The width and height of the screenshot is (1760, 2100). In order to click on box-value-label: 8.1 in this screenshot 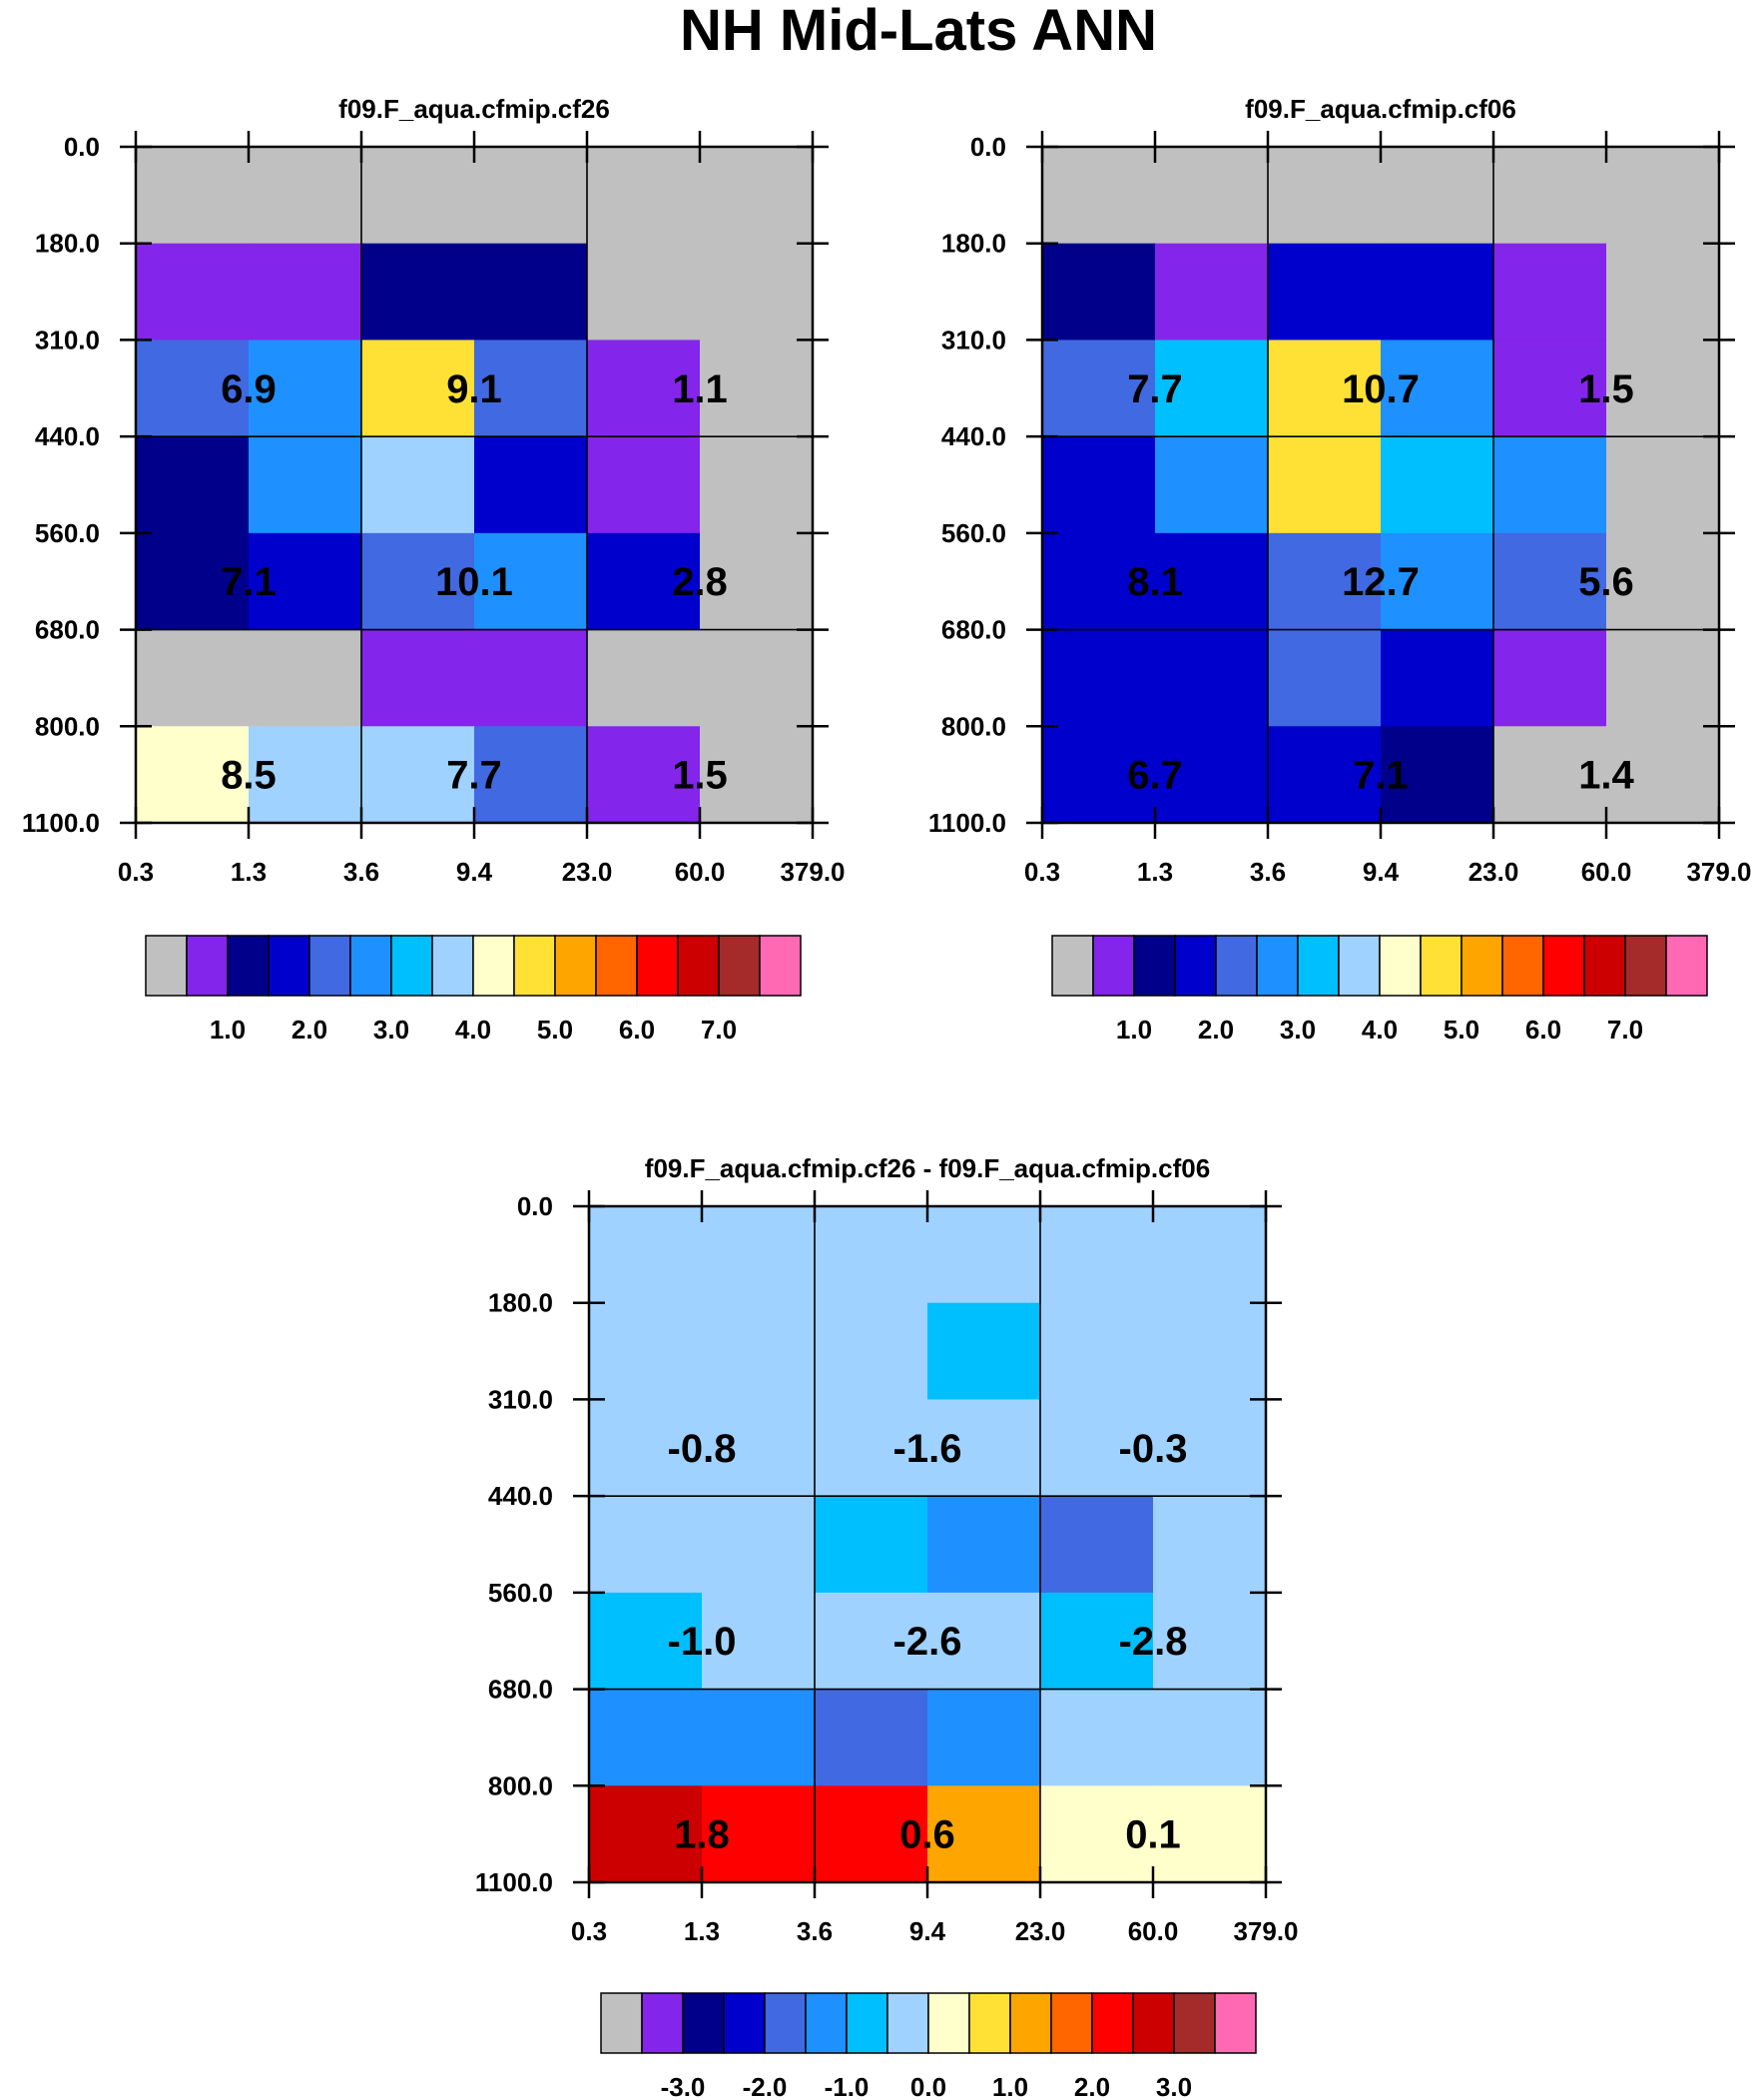, I will do `click(1155, 582)`.